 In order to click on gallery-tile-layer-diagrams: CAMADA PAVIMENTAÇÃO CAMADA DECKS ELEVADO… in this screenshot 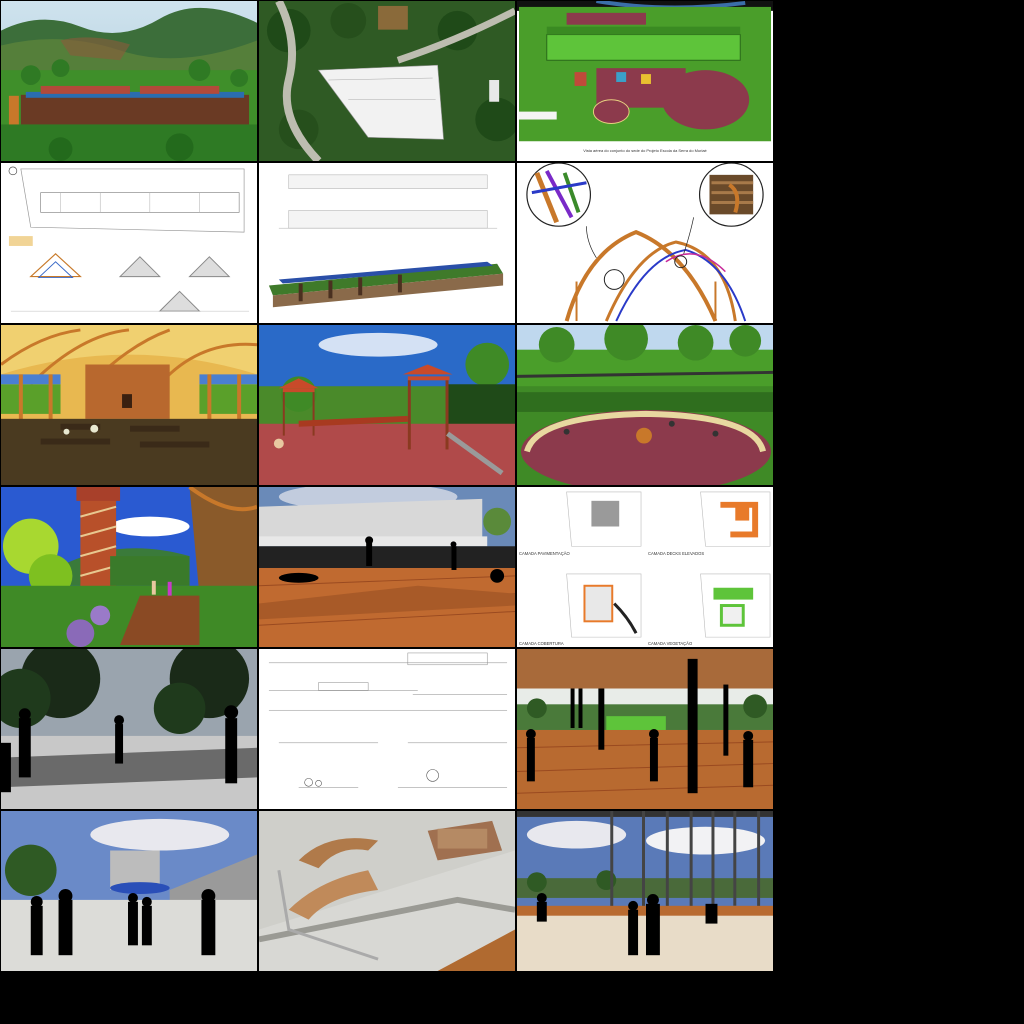, I will do `click(645, 567)`.